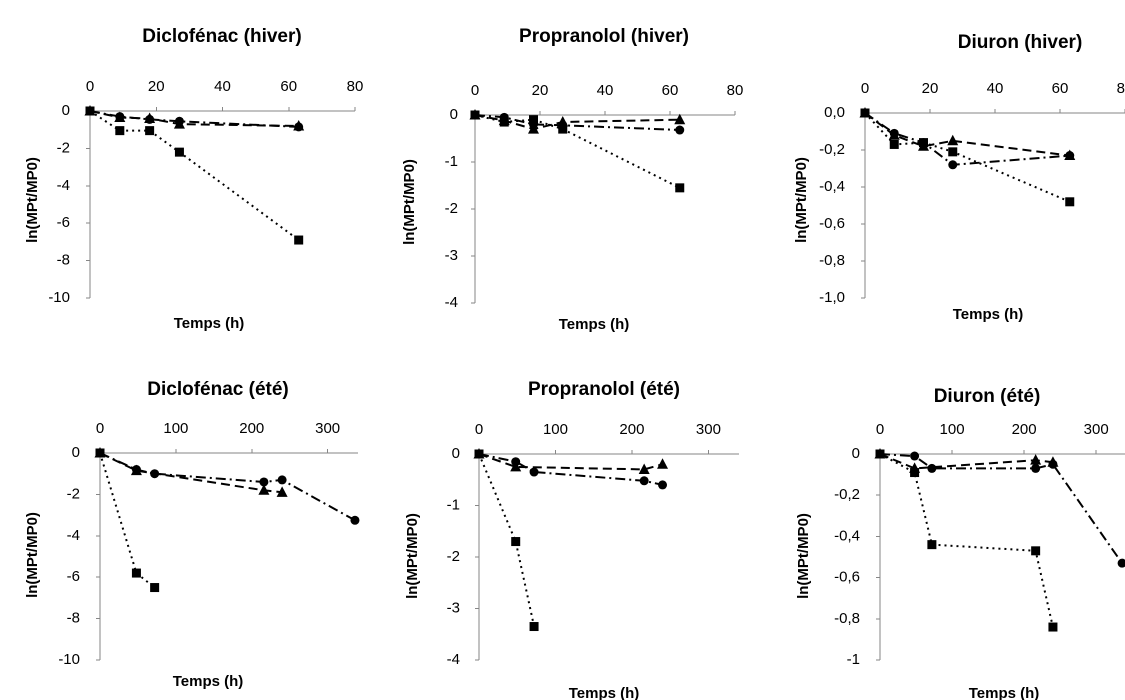 The image size is (1125, 700). I want to click on chart-title: Diclofénac (été), so click(217, 389).